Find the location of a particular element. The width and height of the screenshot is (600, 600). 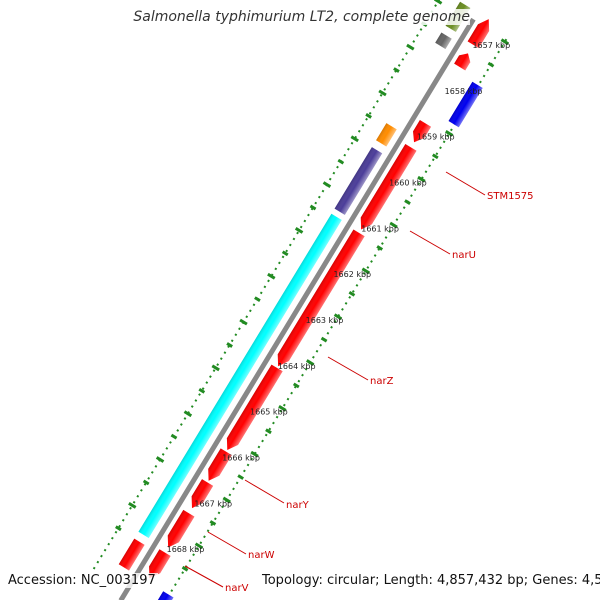

gene-label-nary: narY is located at coordinates (298, 505).